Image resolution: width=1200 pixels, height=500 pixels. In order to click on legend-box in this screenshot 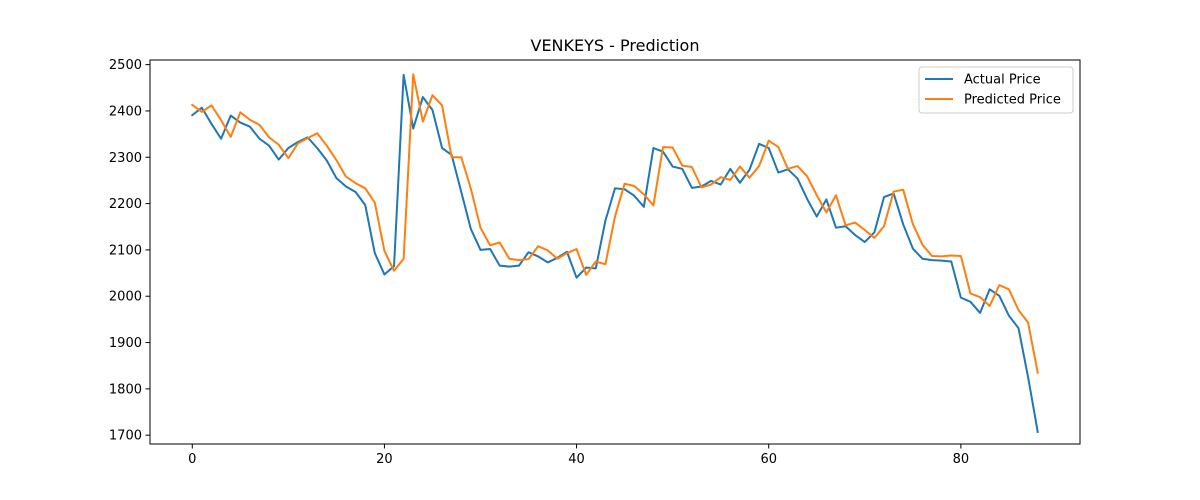, I will do `click(996, 90)`.